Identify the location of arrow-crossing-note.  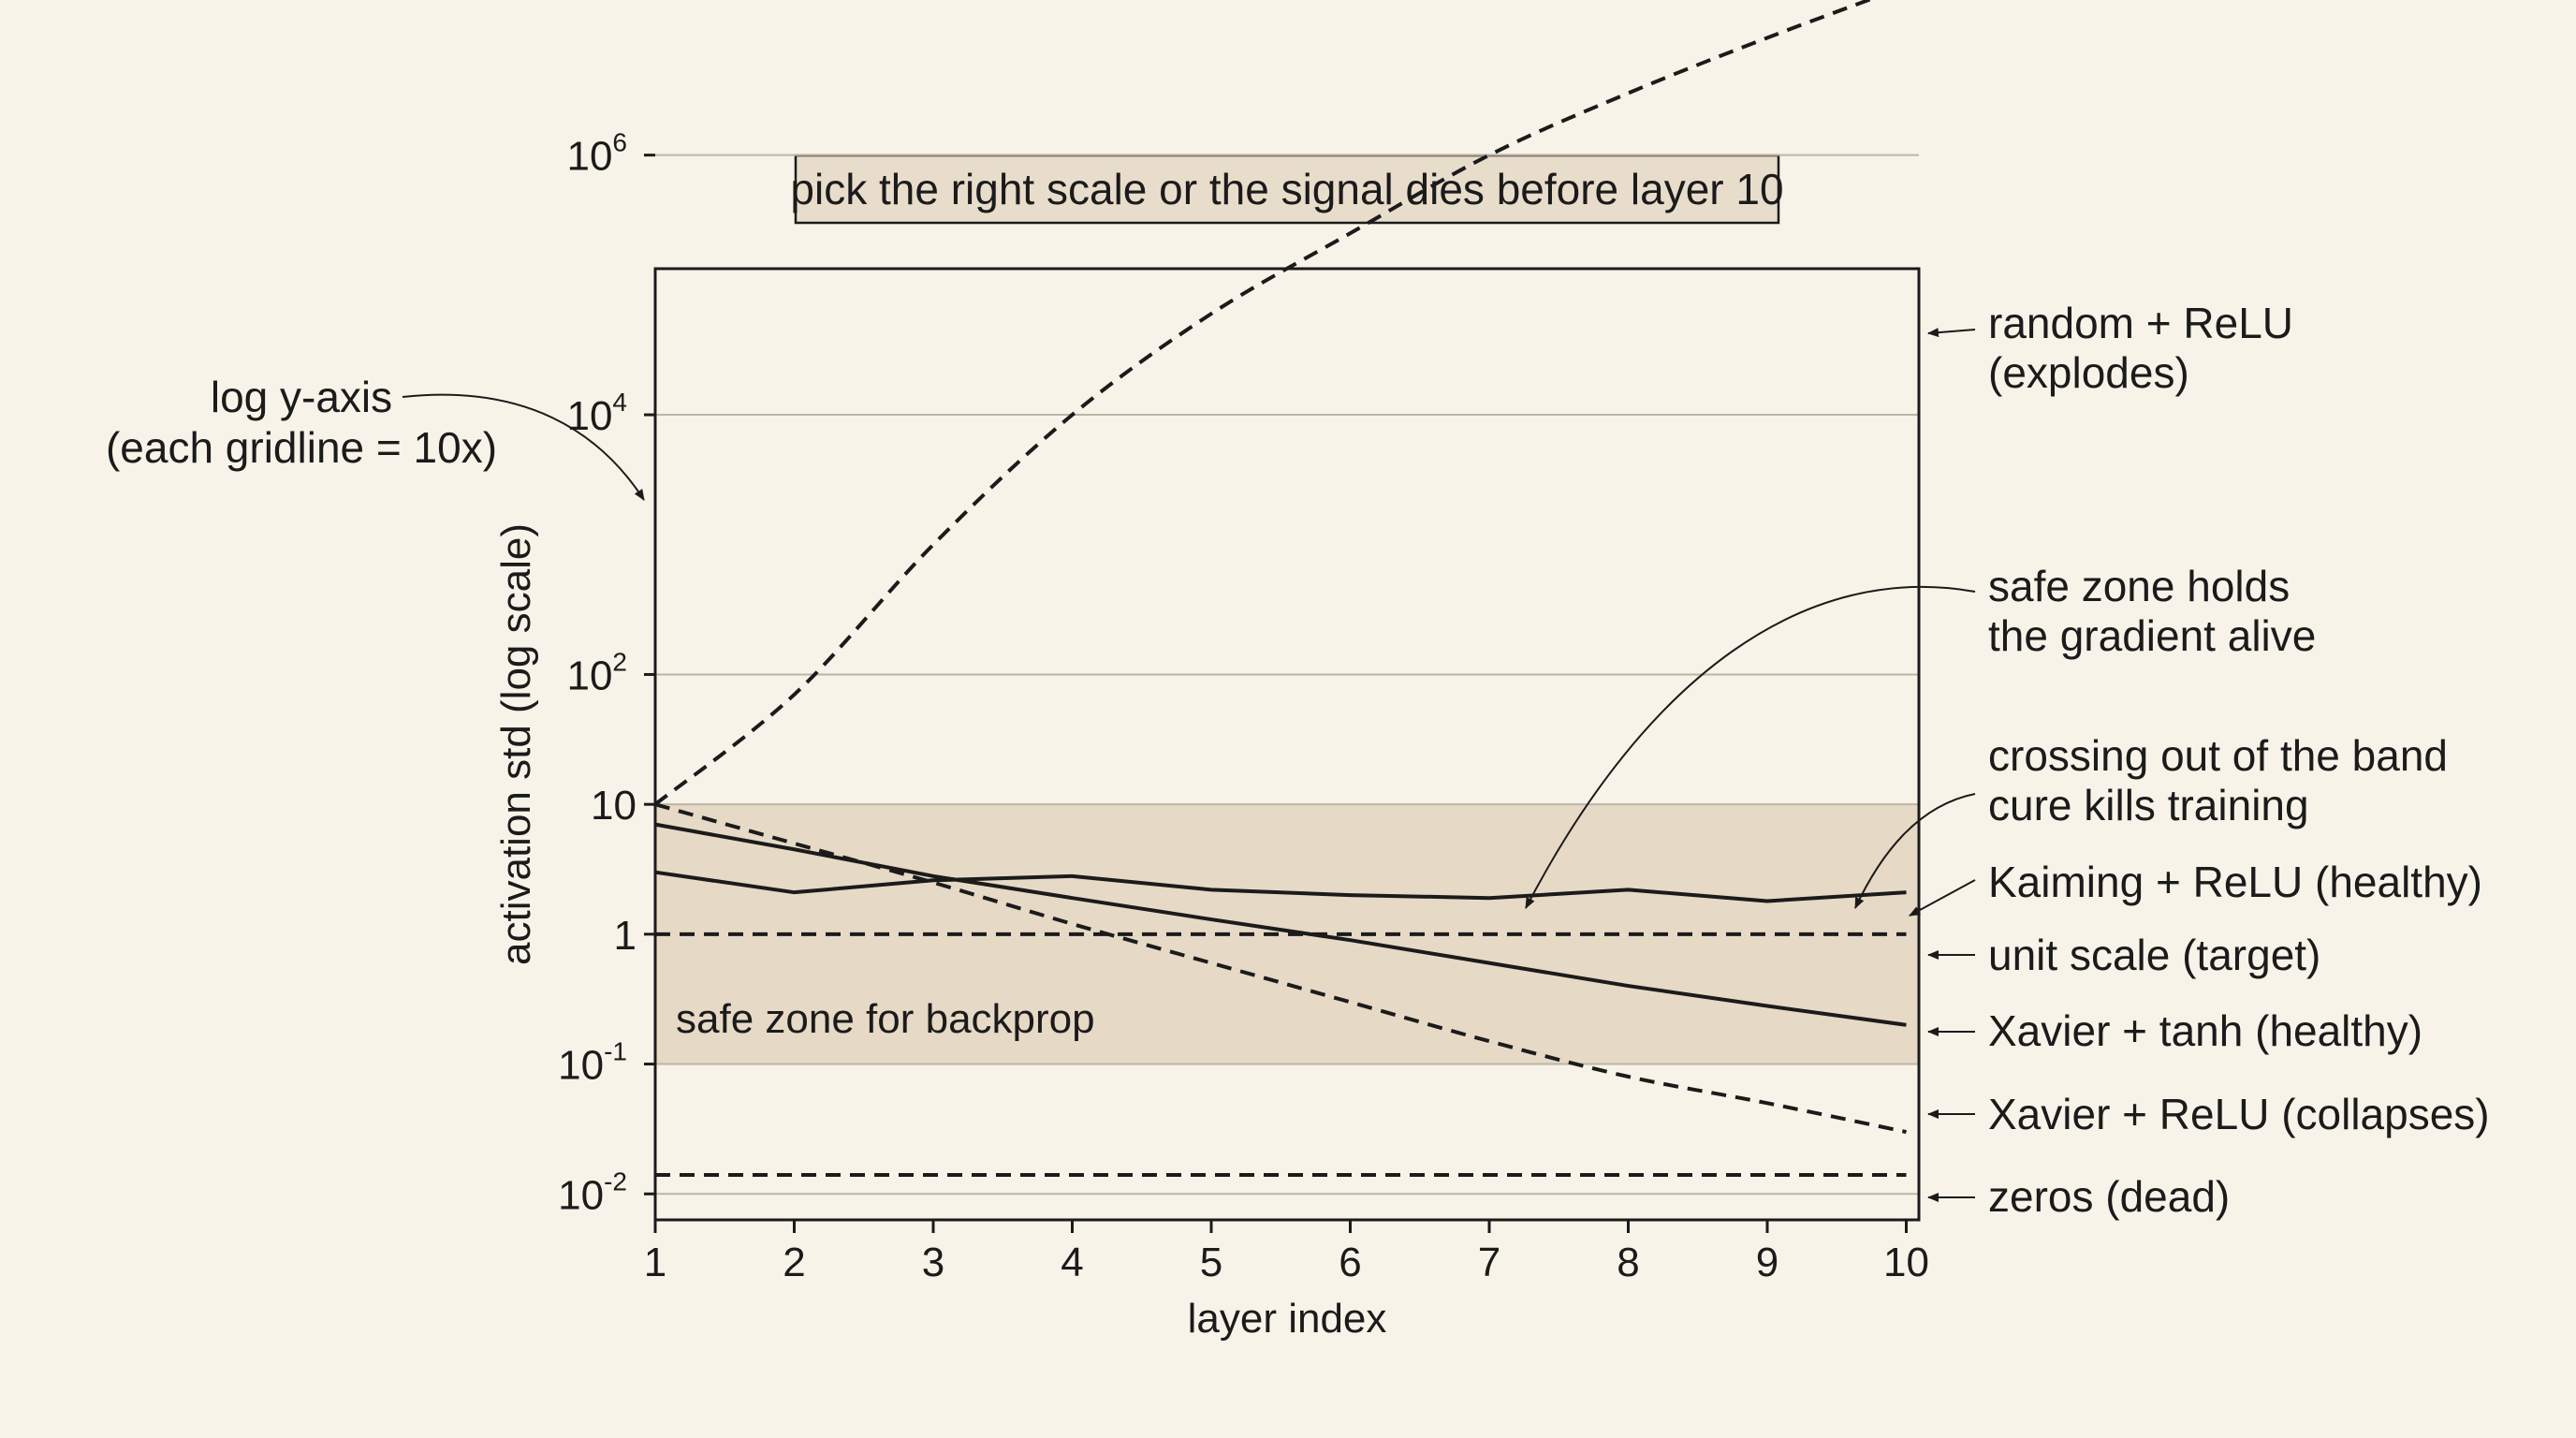
(1915, 851).